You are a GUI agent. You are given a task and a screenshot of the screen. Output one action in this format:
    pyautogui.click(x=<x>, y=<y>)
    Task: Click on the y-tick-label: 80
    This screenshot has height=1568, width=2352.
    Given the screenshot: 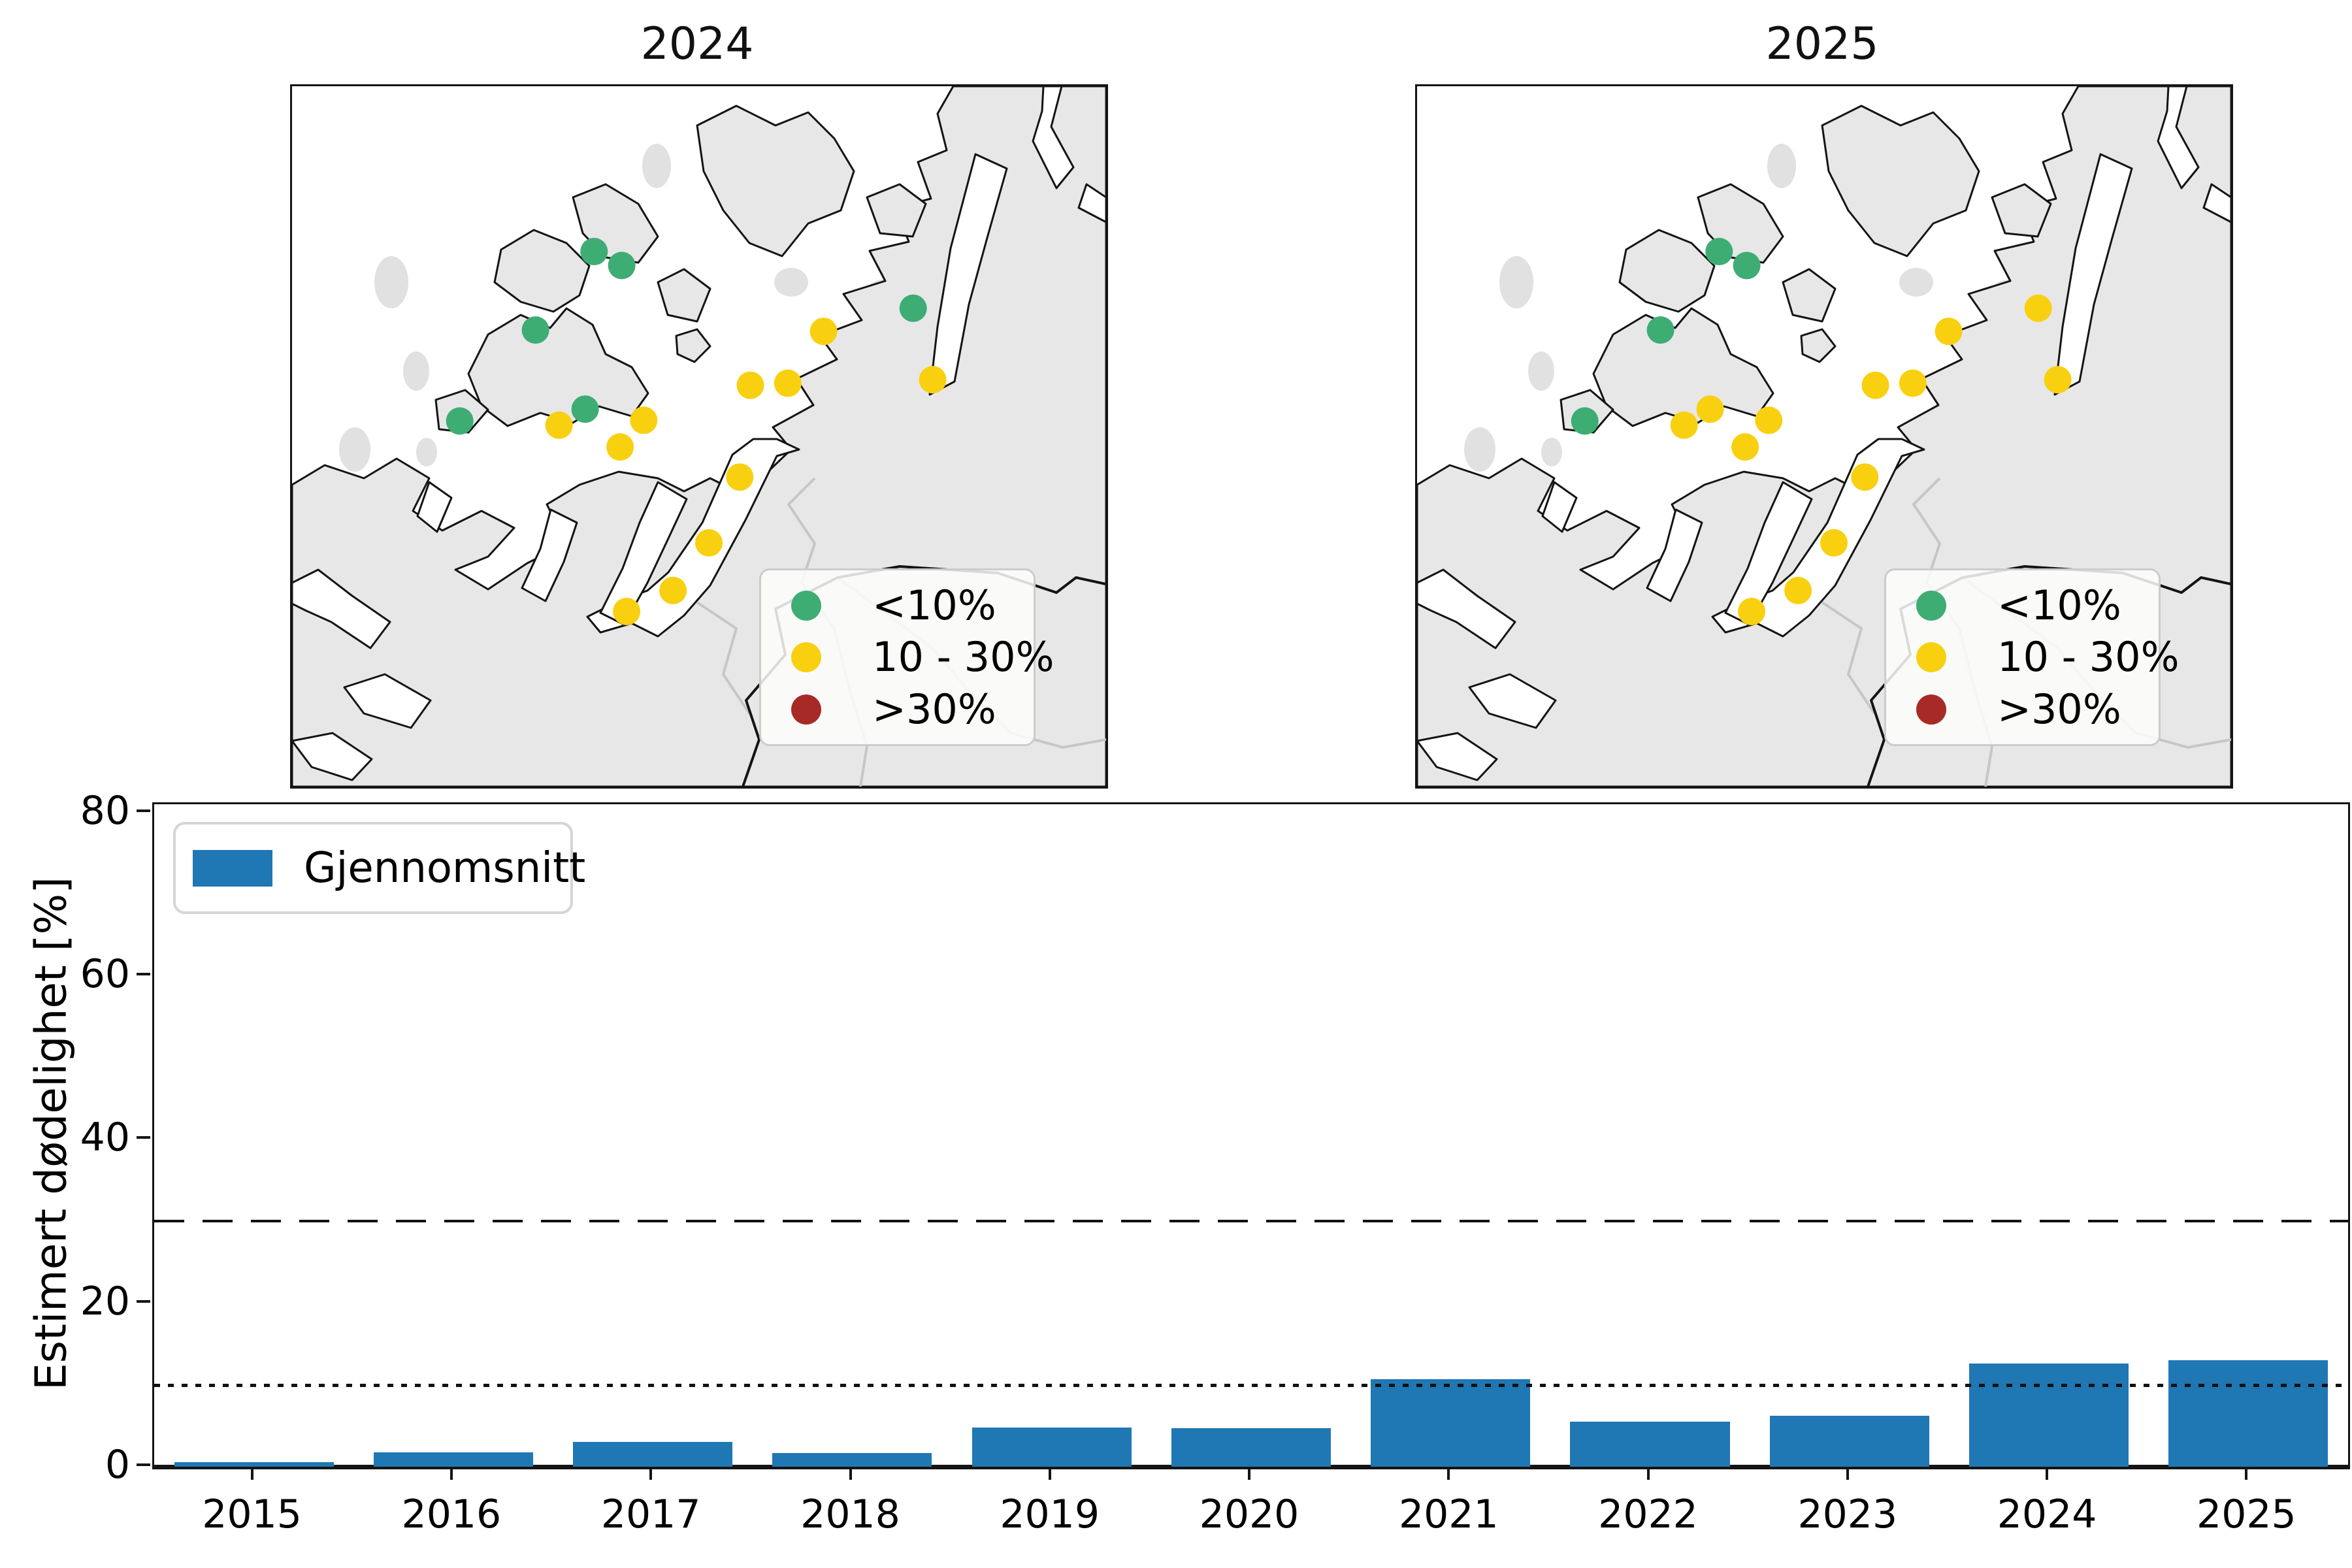 What is the action you would take?
    pyautogui.click(x=105, y=810)
    